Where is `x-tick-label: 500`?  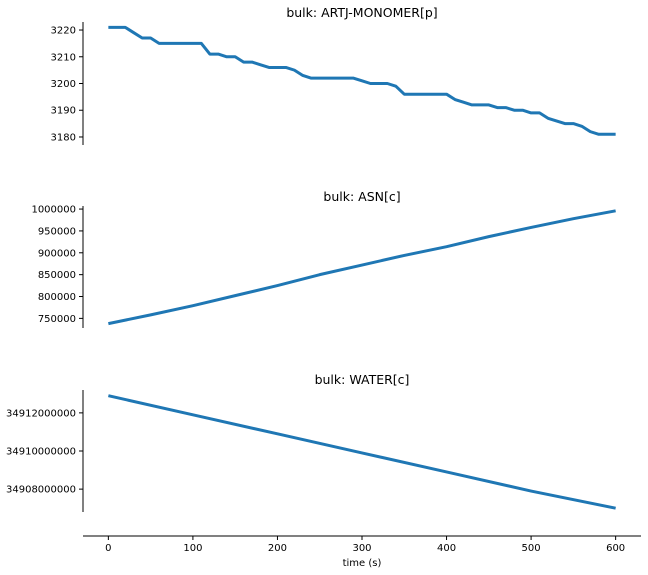 x-tick-label: 500 is located at coordinates (531, 548).